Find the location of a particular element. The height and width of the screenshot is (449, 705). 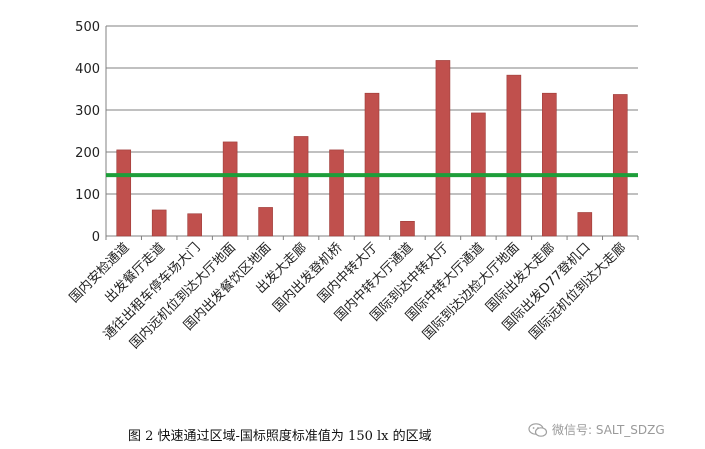

y-tick-label: 500 is located at coordinates (87, 27).